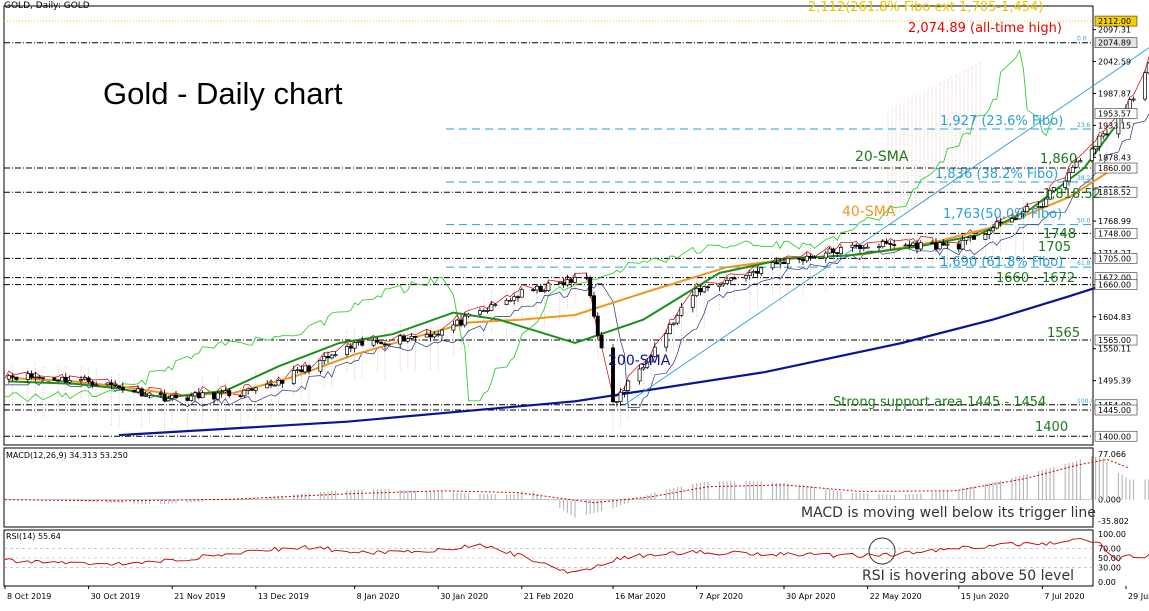  I want to click on x-tick-label: 30 Oct 2019, so click(115, 596).